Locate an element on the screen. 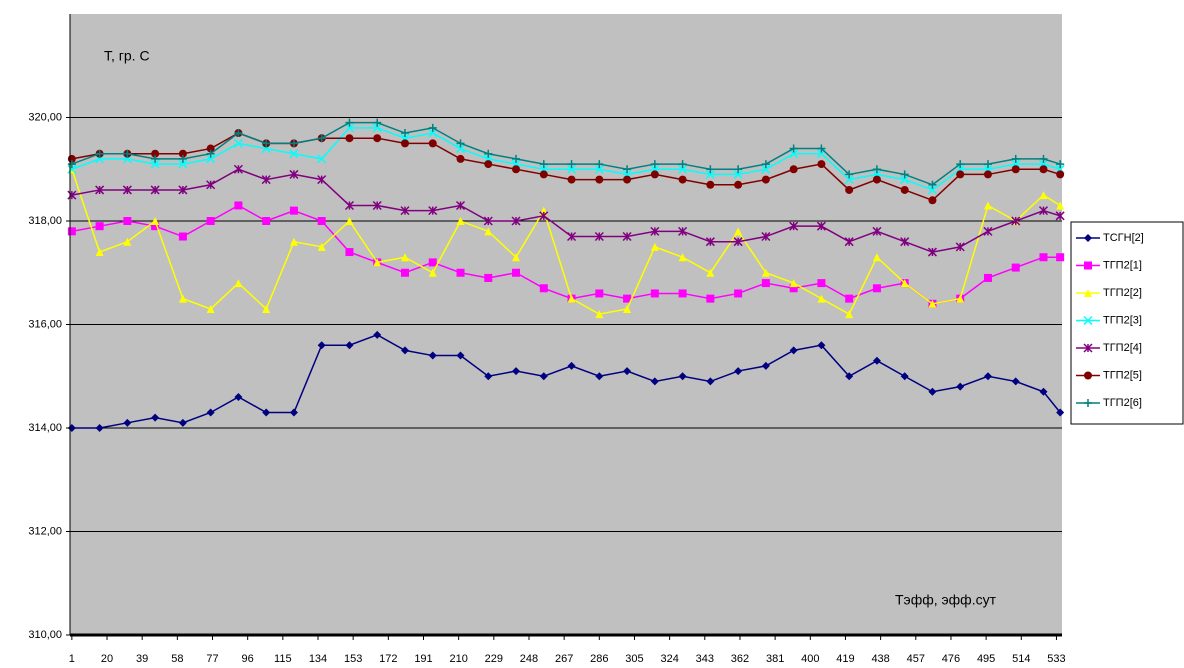 The width and height of the screenshot is (1184, 668). x-tick-label: 324 is located at coordinates (669, 659).